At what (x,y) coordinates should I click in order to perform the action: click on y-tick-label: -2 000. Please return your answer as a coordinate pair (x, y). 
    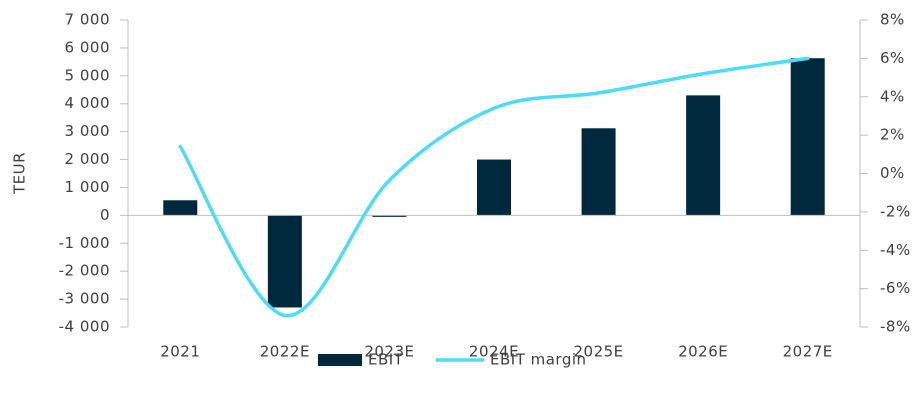
    Looking at the image, I should click on (84, 271).